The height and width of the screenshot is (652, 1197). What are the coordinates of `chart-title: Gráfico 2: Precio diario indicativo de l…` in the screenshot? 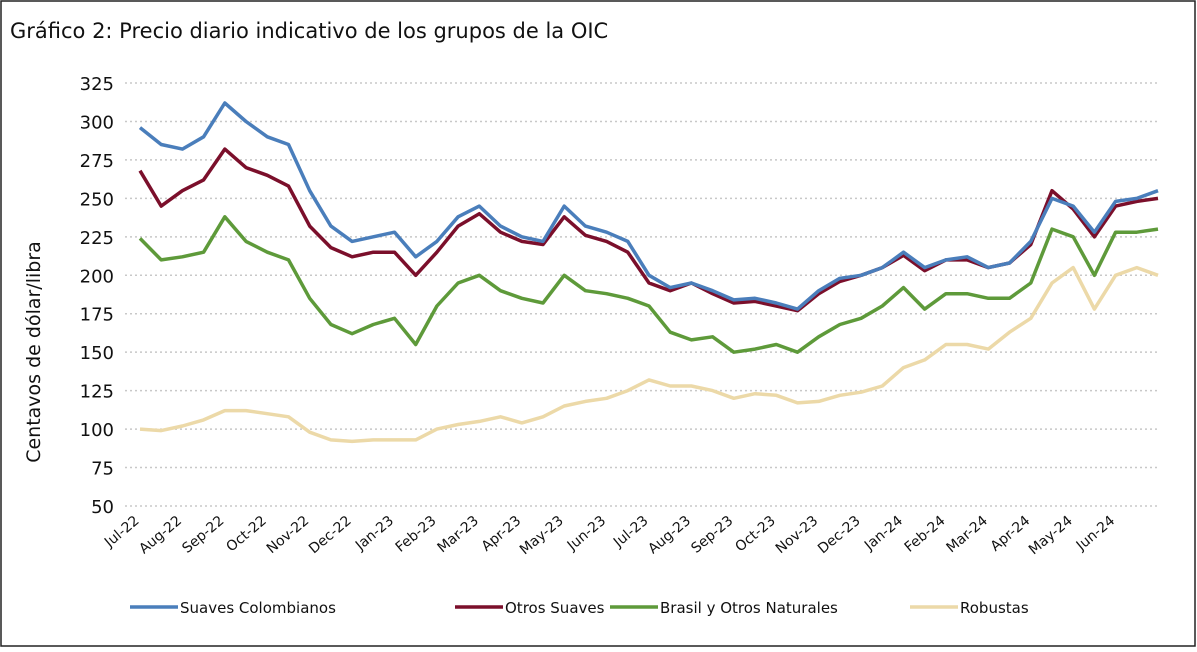 It's located at (309, 31).